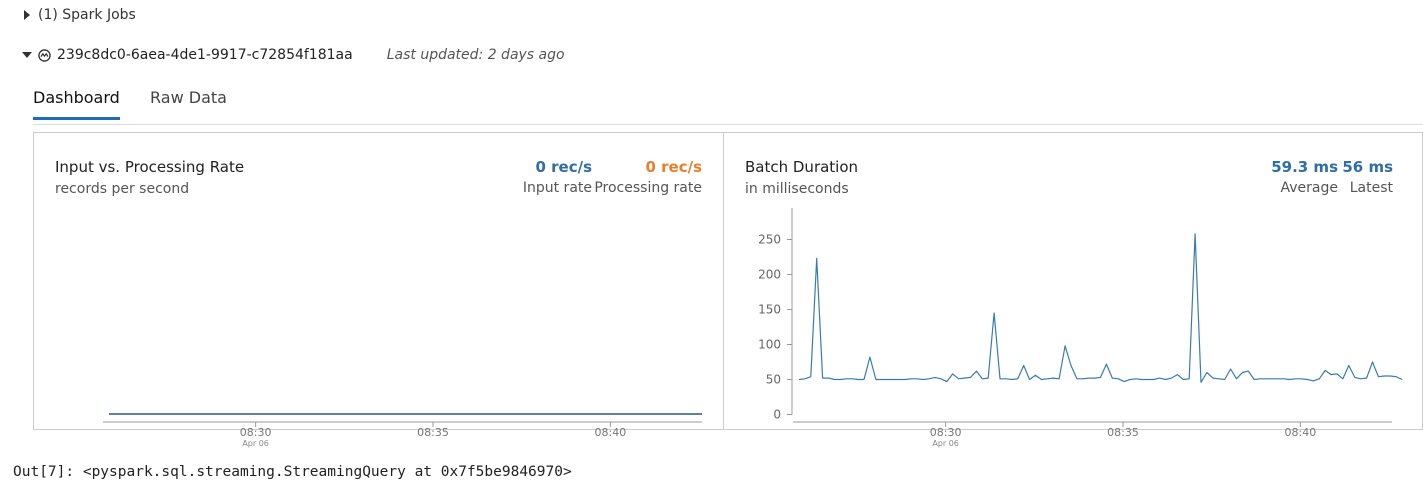 The height and width of the screenshot is (486, 1423). I want to click on input-rate-metric: 0 rec/s Input rate, so click(557, 177).